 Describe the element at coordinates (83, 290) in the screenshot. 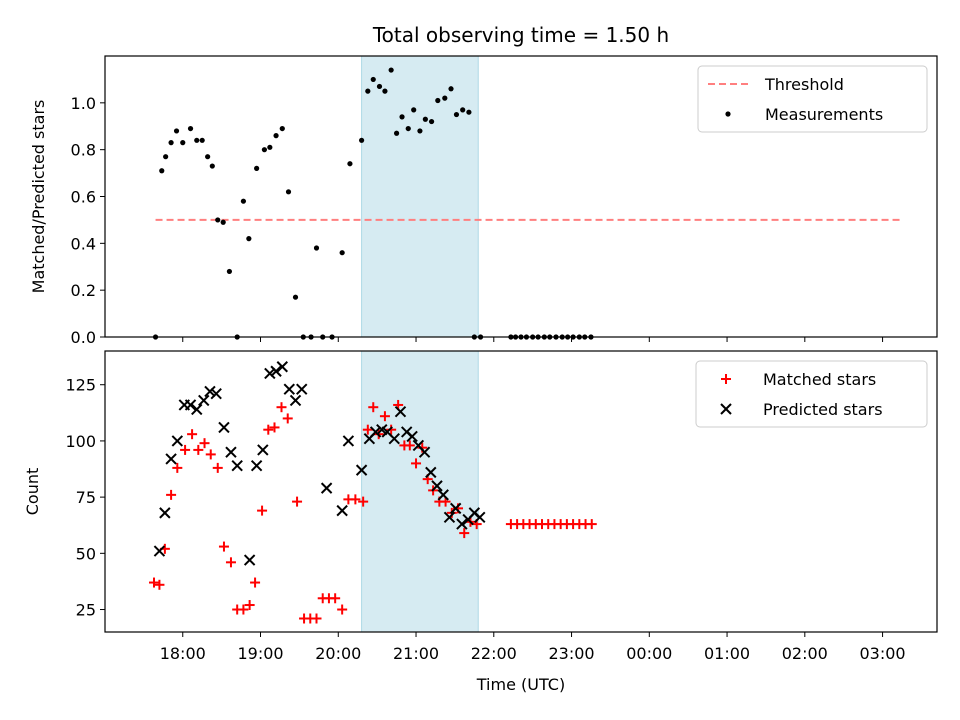

I see `top-ytick-label: 0.2` at that location.